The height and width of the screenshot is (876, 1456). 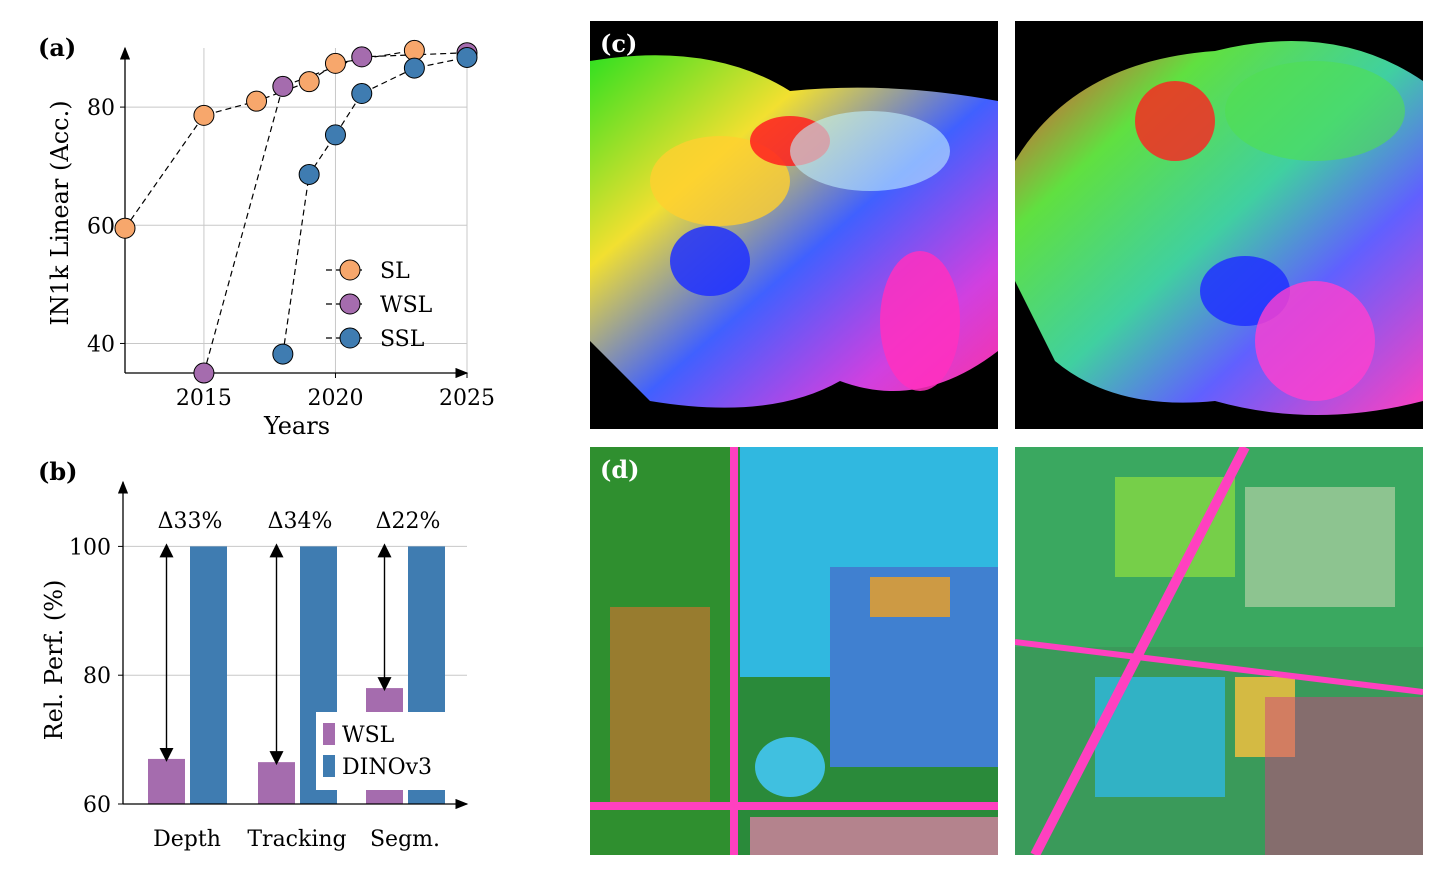 I want to click on chart-b-legend: WSL DINOv3, so click(x=381, y=751).